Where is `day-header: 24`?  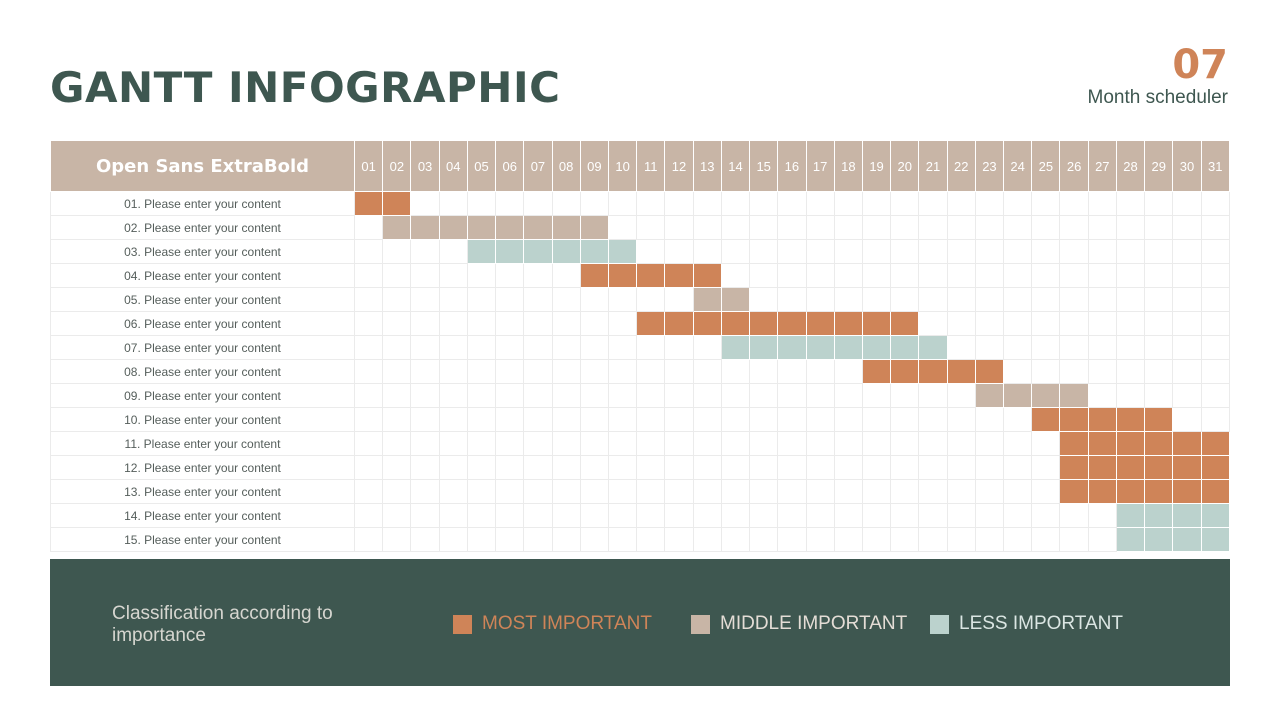 day-header: 24 is located at coordinates (1018, 166).